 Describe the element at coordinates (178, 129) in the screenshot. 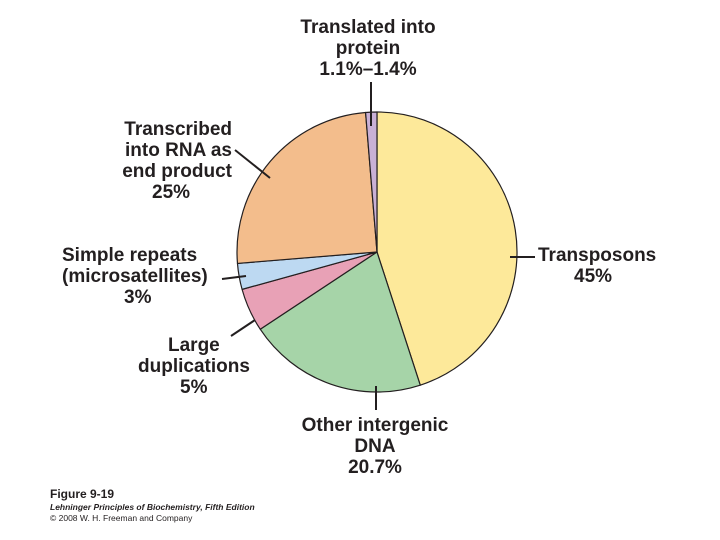

I see `label-transcribed-line1: Transcribed` at that location.